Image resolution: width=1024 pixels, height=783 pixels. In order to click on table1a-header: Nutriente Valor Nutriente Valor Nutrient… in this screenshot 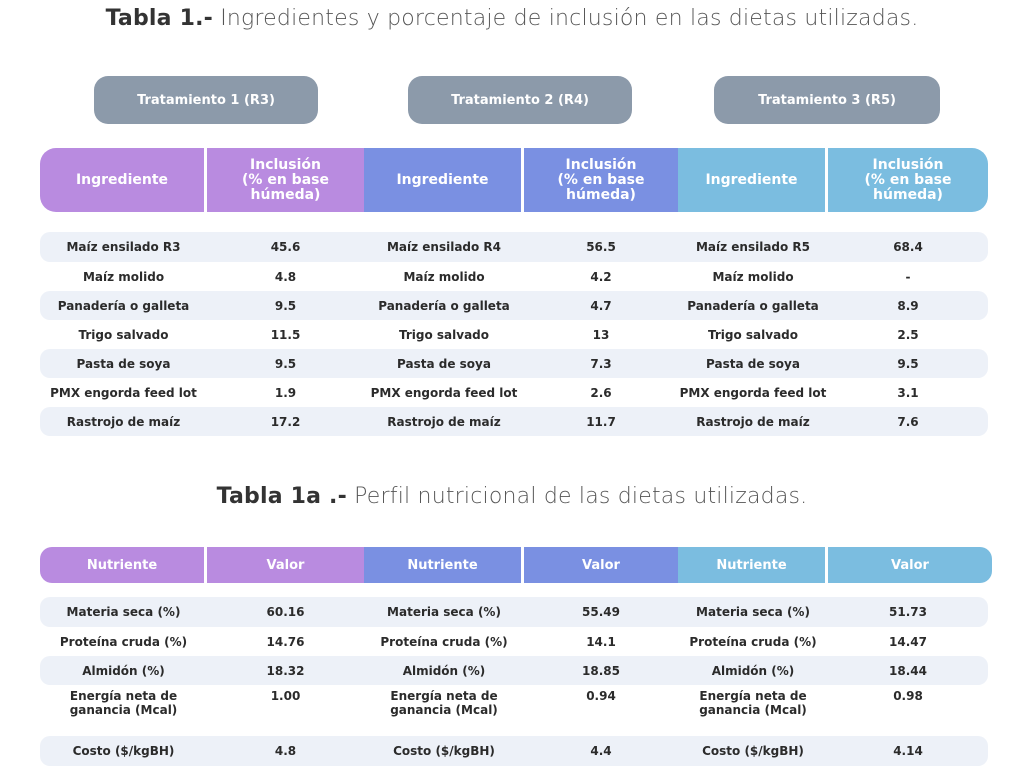, I will do `click(516, 565)`.